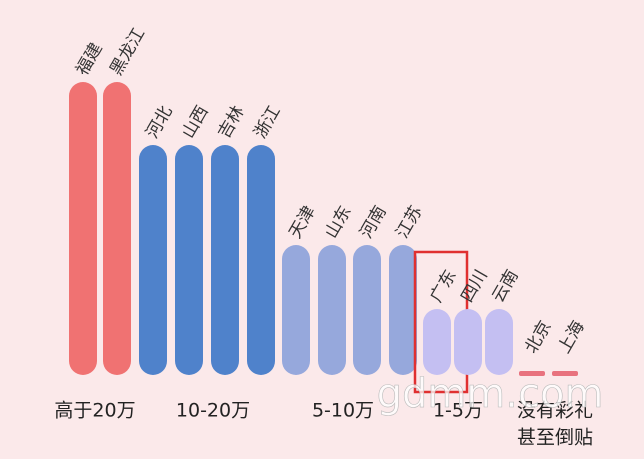 The image size is (644, 459). I want to click on watermark: gdmm.com, so click(490, 394).